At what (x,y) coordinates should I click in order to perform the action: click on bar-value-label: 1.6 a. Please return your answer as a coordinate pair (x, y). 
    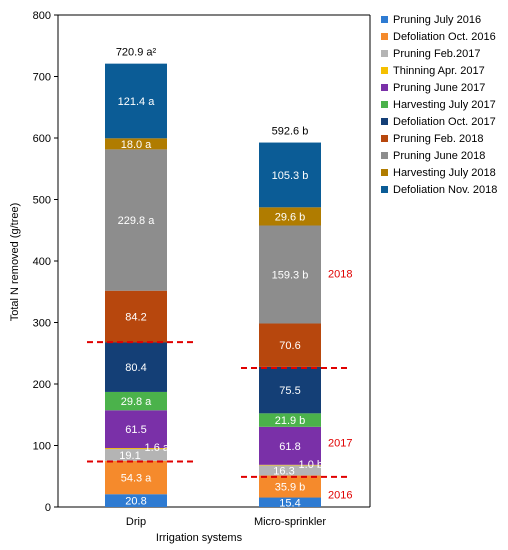
    Looking at the image, I should click on (157, 448).